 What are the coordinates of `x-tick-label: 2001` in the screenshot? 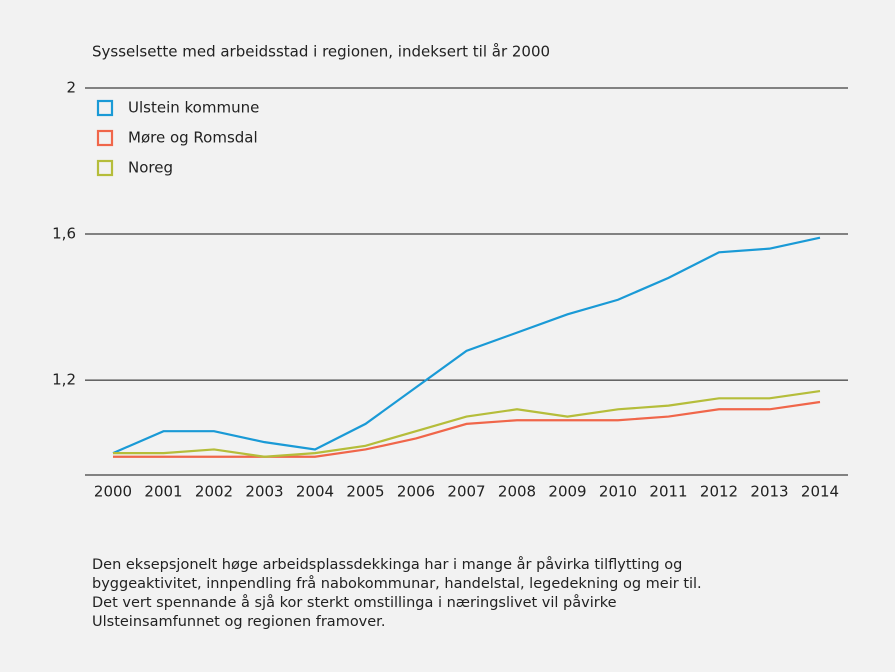 It's located at (163, 492).